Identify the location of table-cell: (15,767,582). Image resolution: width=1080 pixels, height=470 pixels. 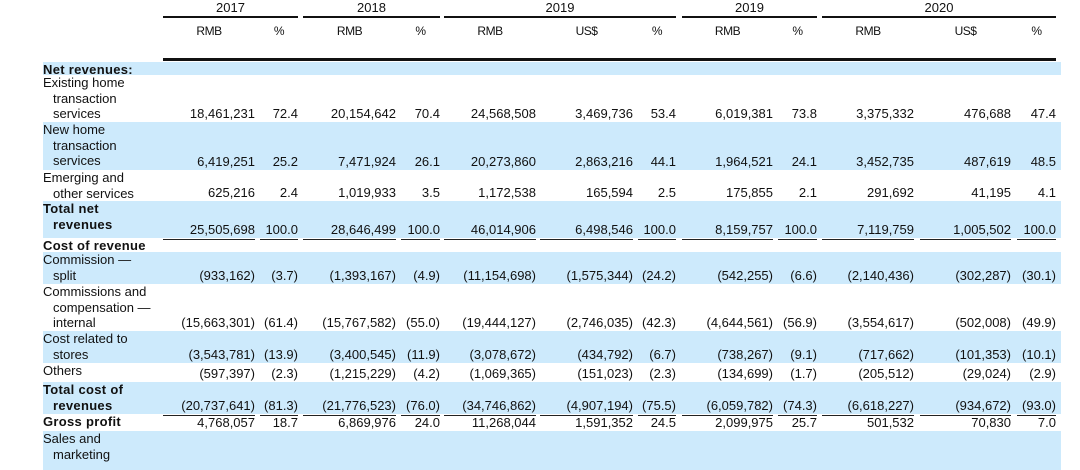
(359, 322).